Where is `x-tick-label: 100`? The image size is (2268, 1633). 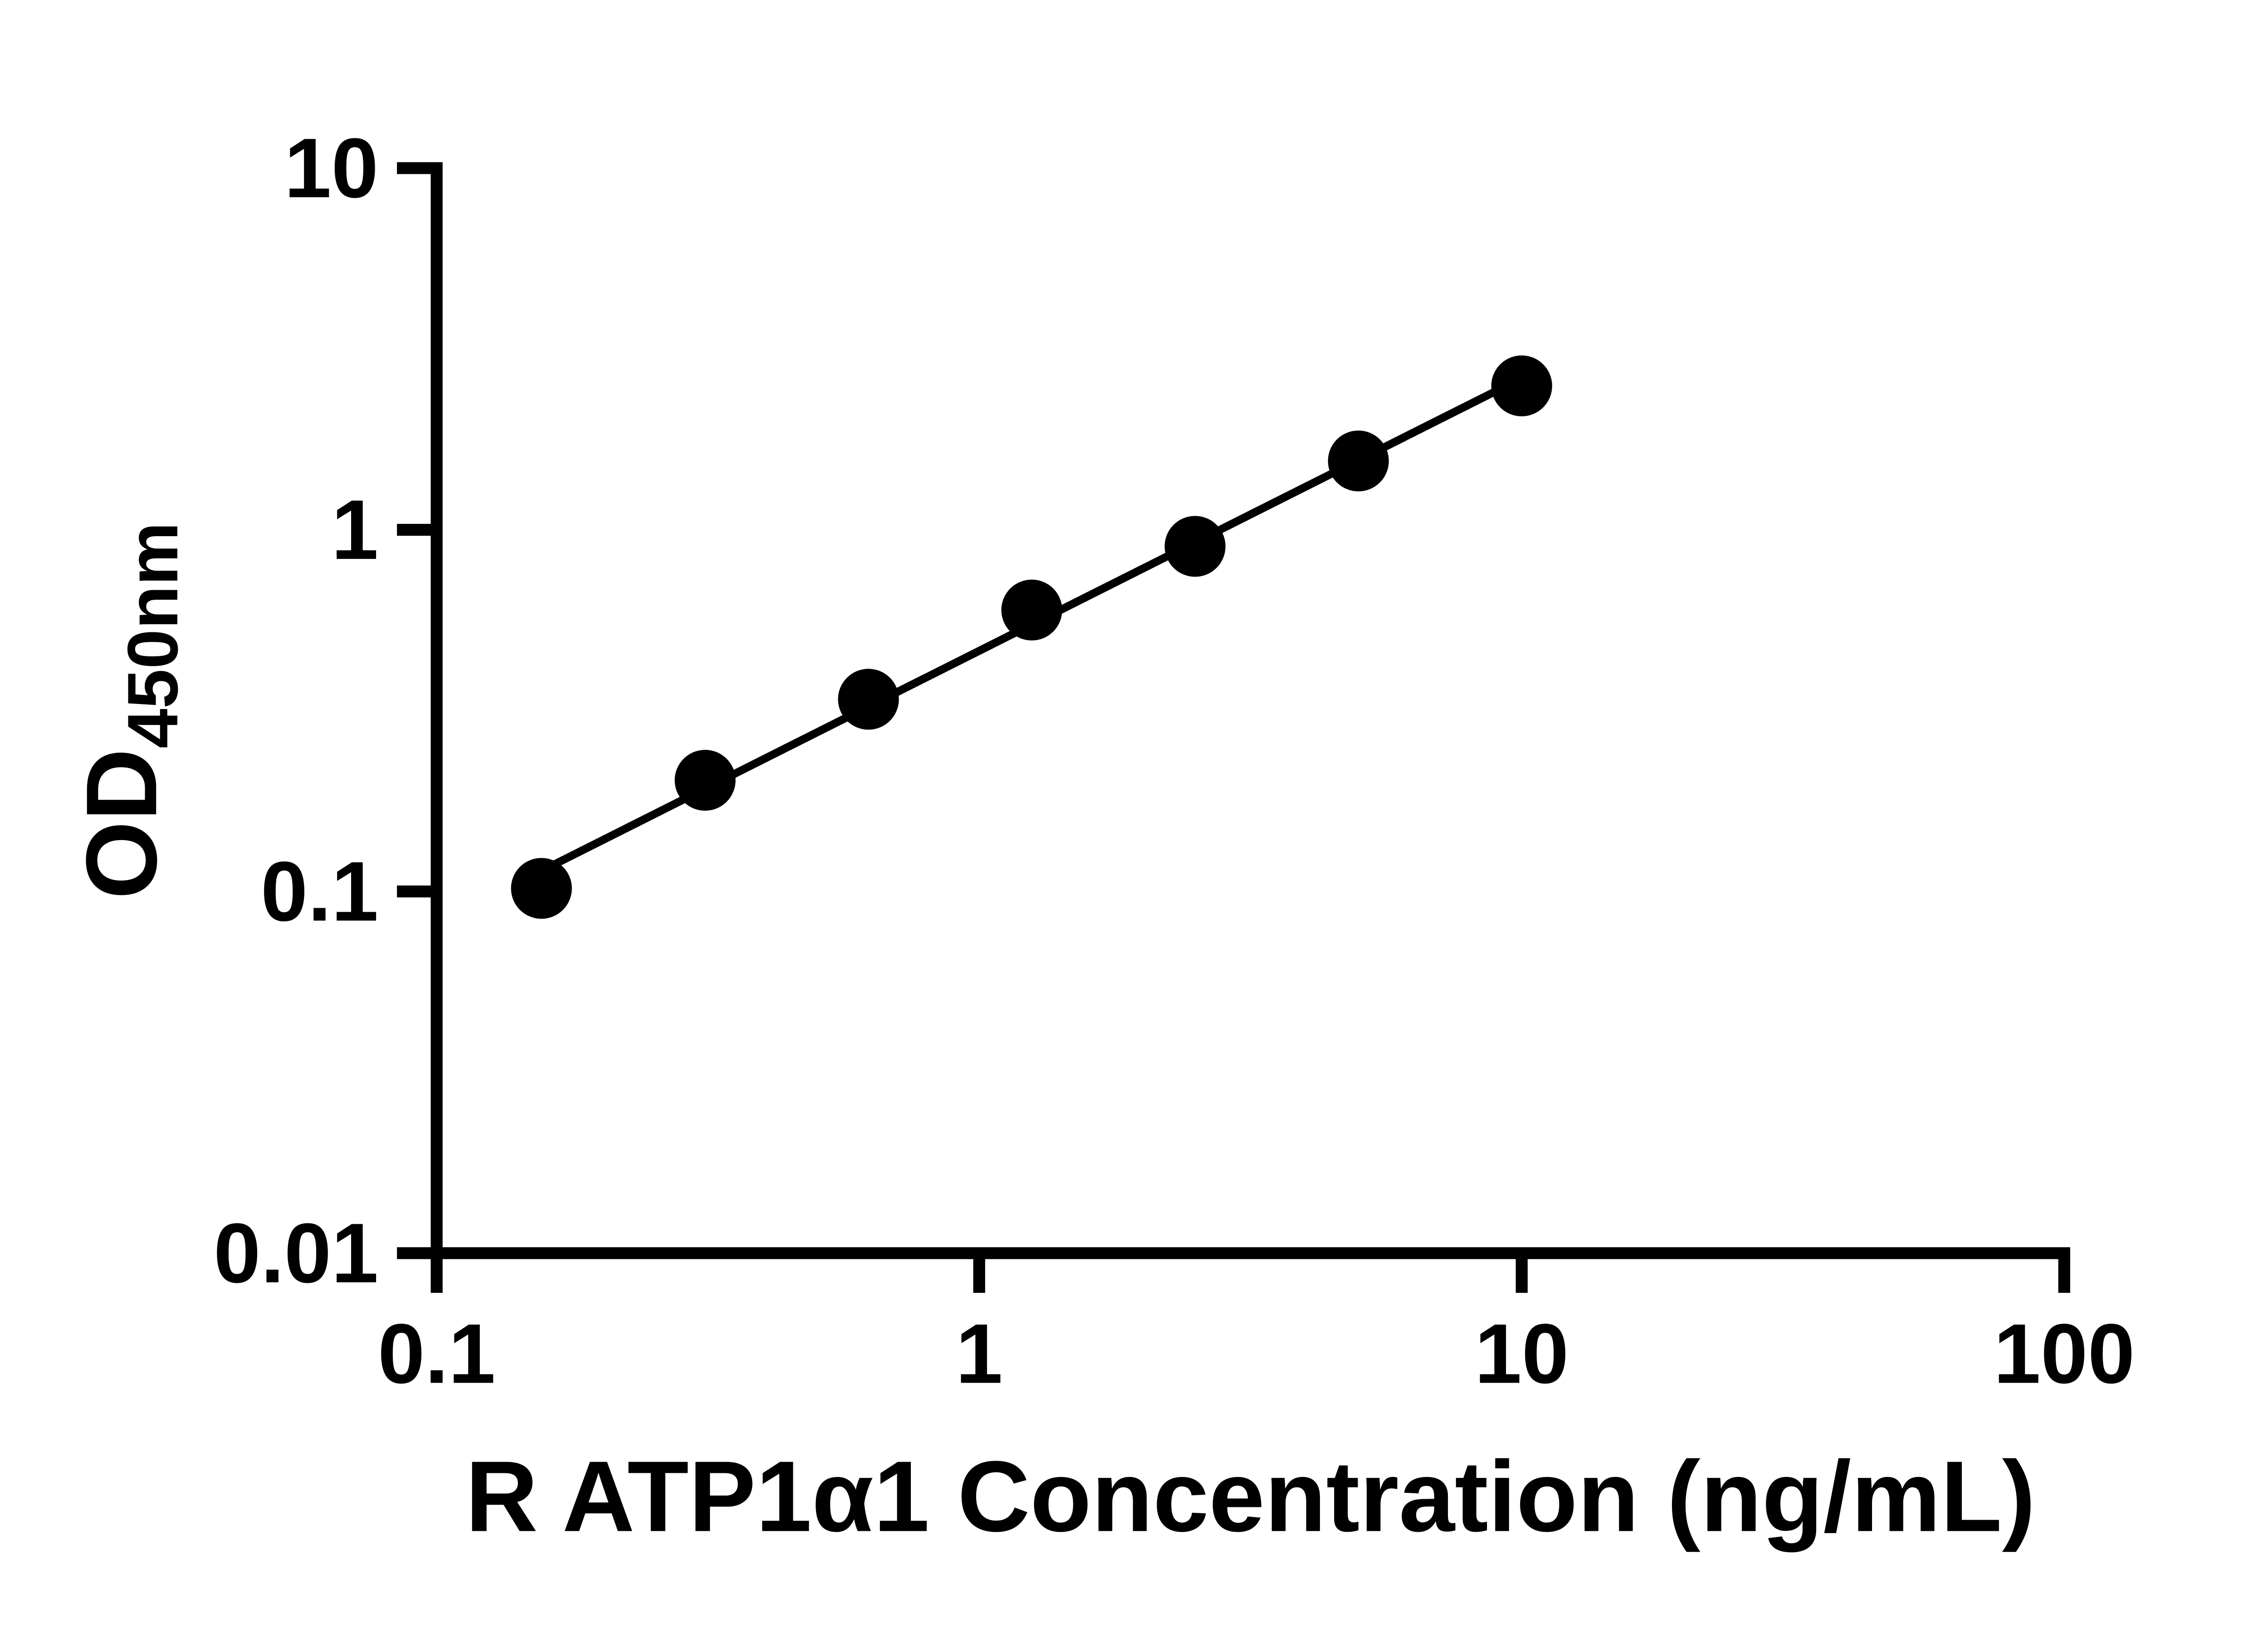 x-tick-label: 100 is located at coordinates (2064, 1353).